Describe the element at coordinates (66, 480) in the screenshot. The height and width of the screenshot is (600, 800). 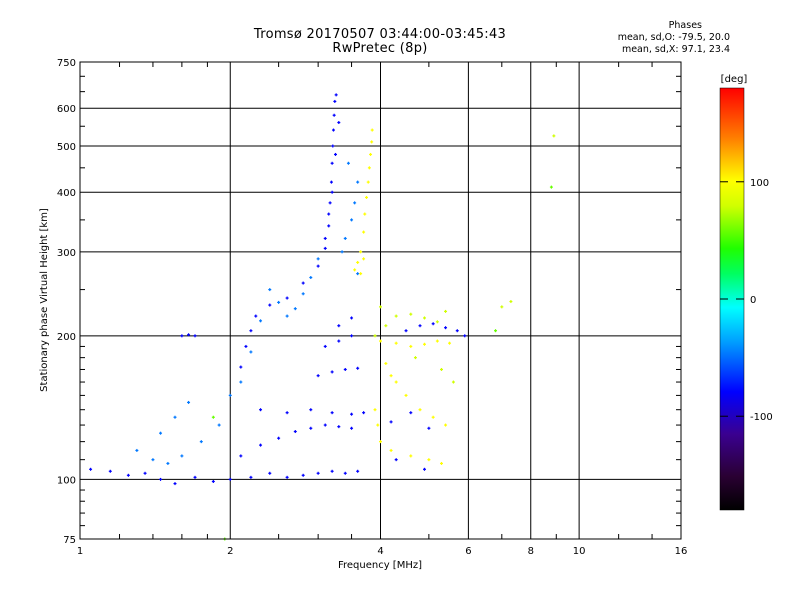
I see `y-tick-label: 100` at that location.